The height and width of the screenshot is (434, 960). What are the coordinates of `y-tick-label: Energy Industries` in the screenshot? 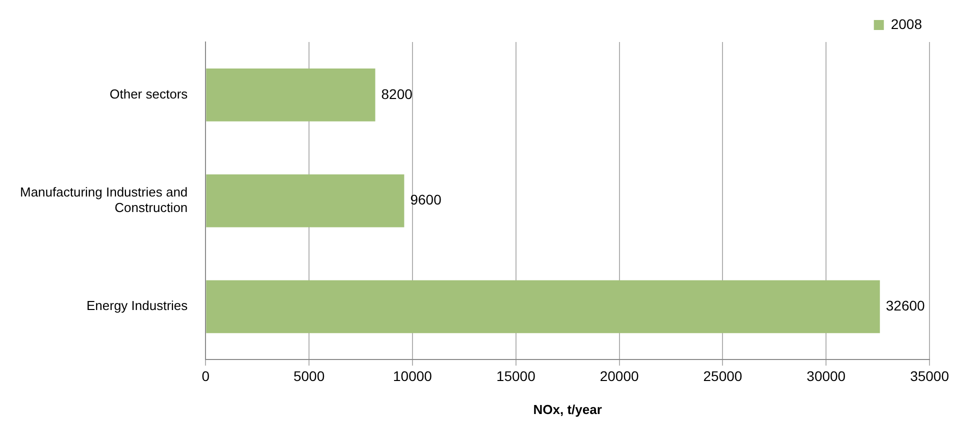 It's located at (137, 306).